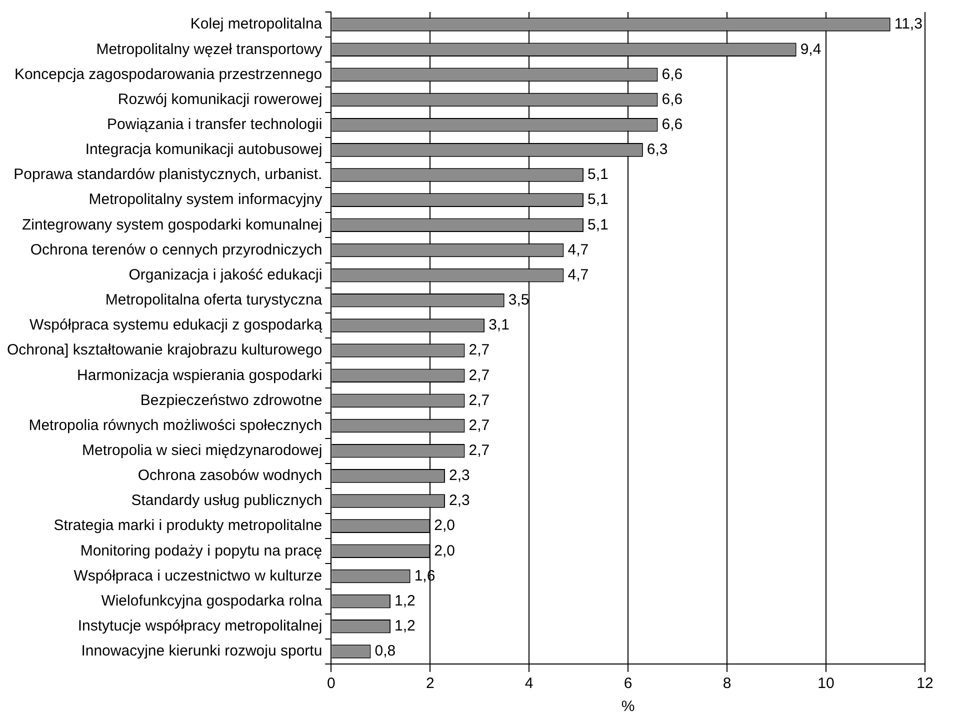 The image size is (961, 722). Describe the element at coordinates (164, 350) in the screenshot. I see `y-tick-label: Ochrona] kształtowanie krajobrazu kulturowego` at that location.